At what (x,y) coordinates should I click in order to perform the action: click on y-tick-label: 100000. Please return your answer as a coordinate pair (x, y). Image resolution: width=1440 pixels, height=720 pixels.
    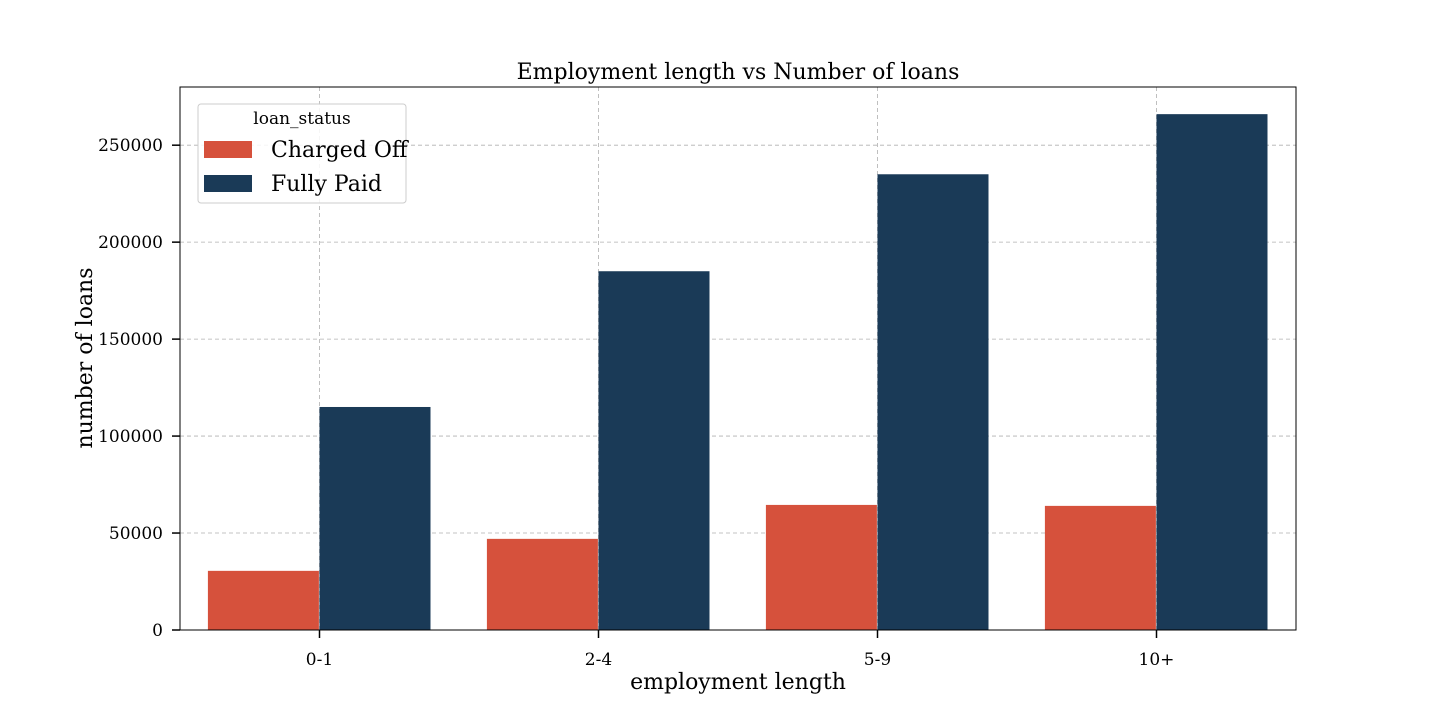
    Looking at the image, I should click on (130, 437).